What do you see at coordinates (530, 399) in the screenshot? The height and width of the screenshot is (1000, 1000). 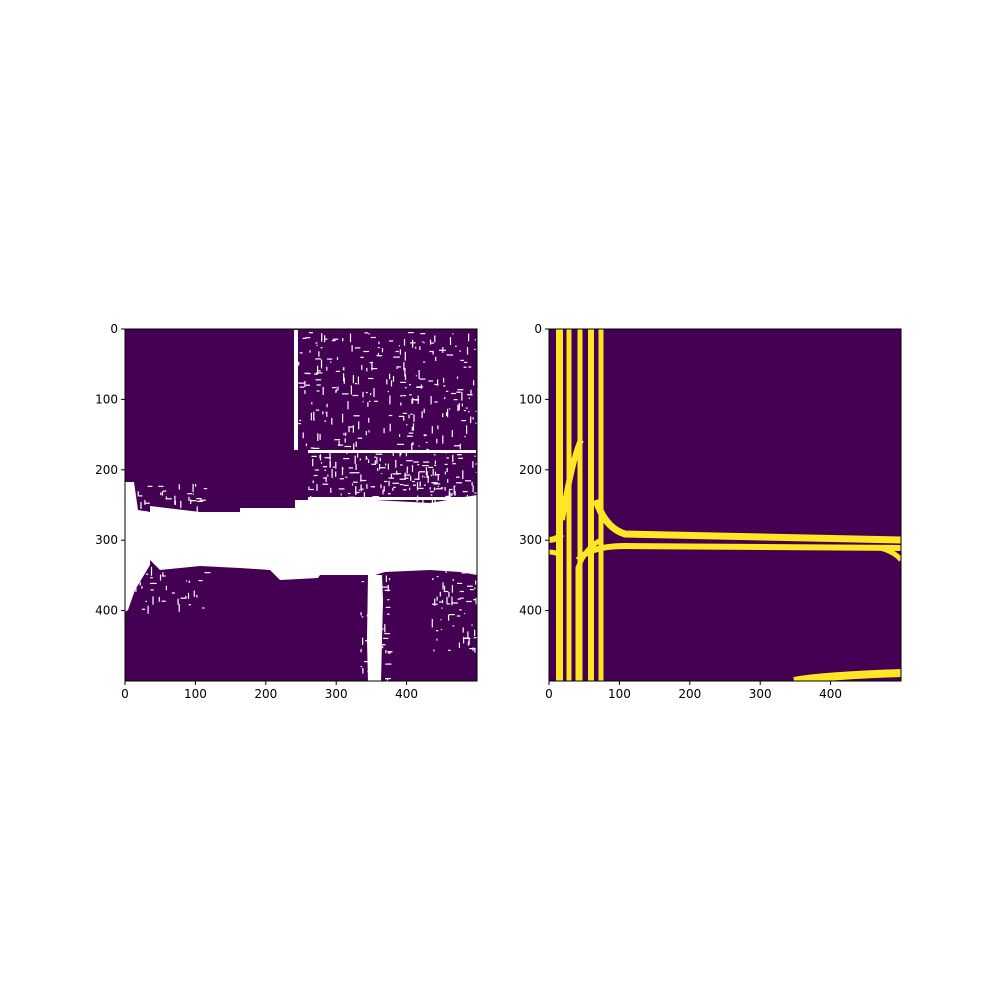 I see `y-tick-label: 100` at bounding box center [530, 399].